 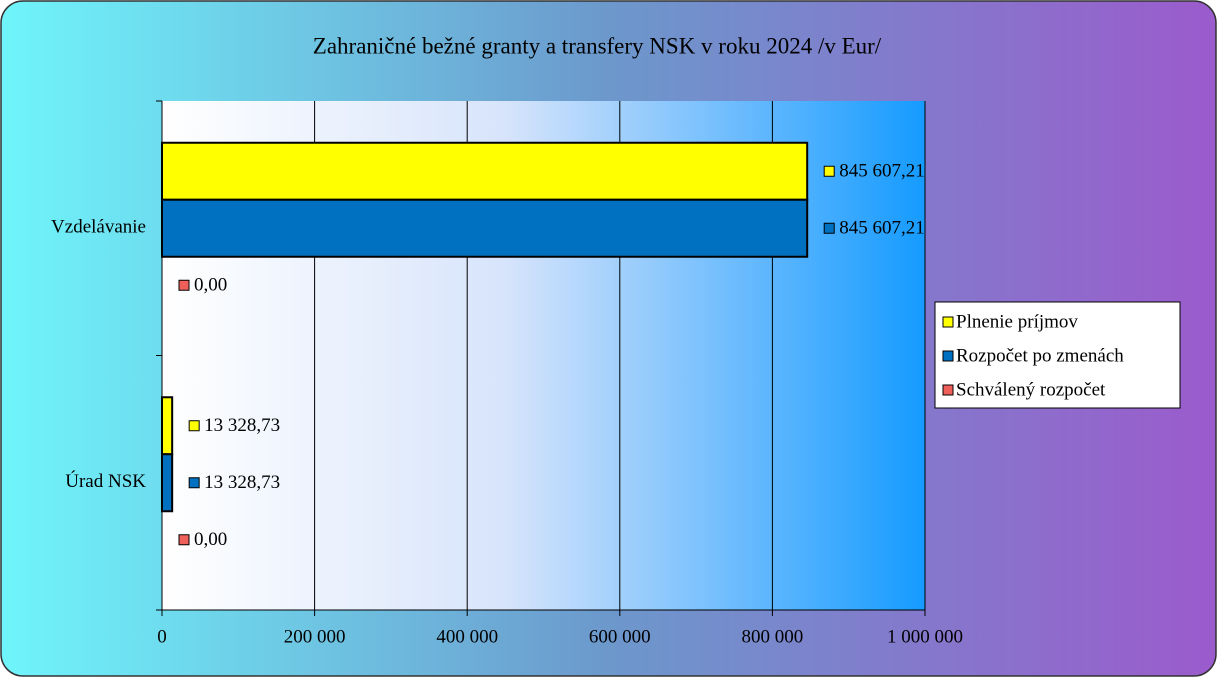 What do you see at coordinates (467, 636) in the screenshot?
I see `x-tick-label: 400 000` at bounding box center [467, 636].